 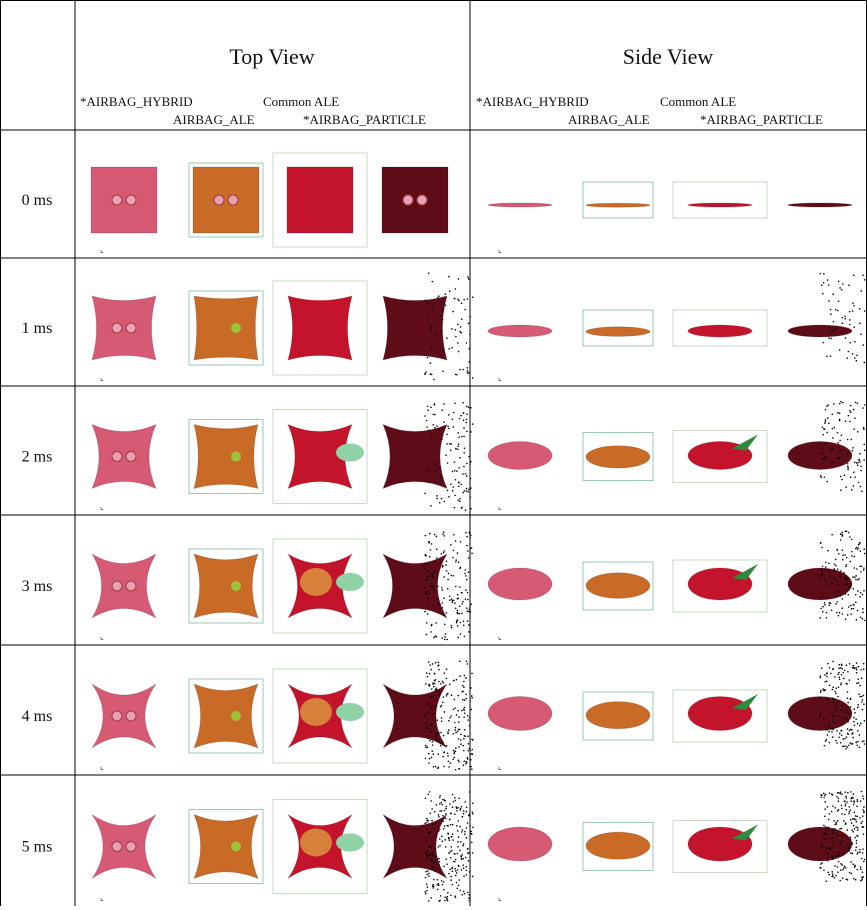 I want to click on row-images: ⌞ ⌞, so click(x=471, y=203).